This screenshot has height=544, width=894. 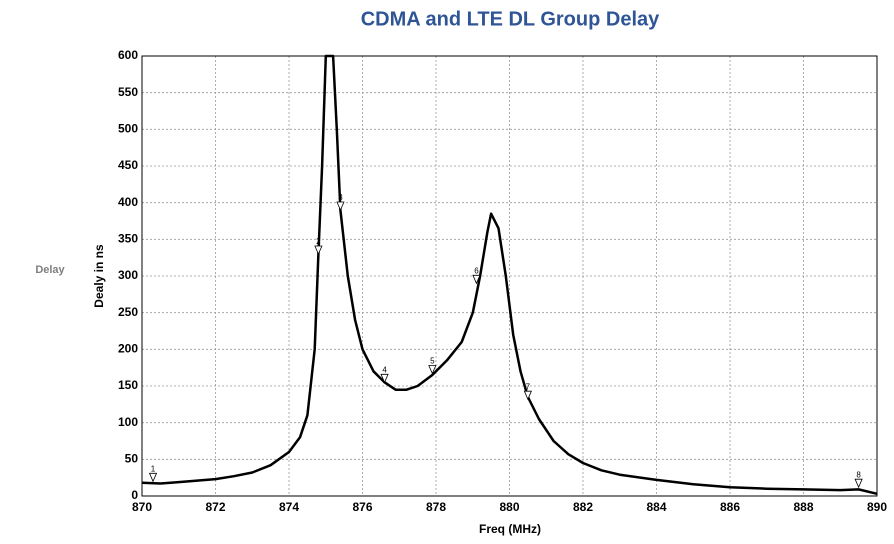 I want to click on y-tick-label: 250, so click(x=128, y=312).